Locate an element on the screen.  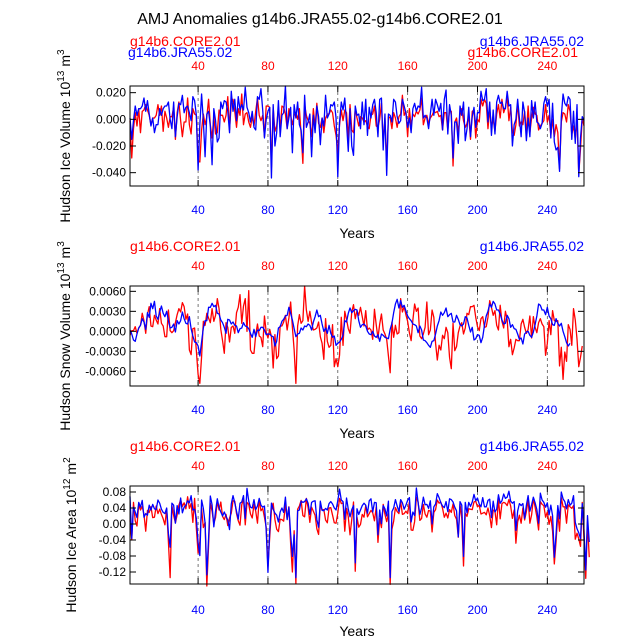
y-axis-label: Hudson Ice Area 1012 m2 is located at coordinates (70, 535).